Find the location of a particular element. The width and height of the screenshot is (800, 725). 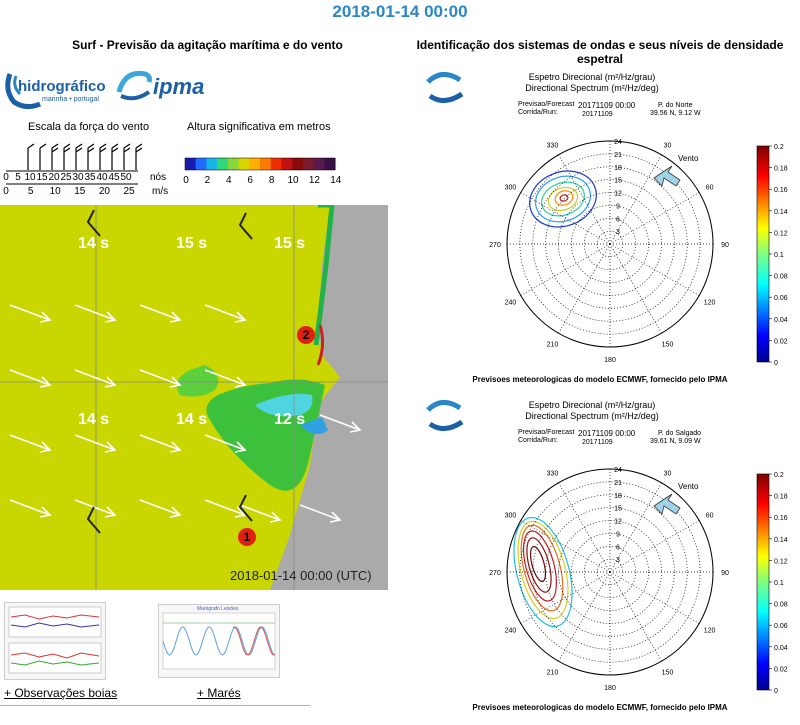

buoy-observations-thumbnail is located at coordinates (55, 641).